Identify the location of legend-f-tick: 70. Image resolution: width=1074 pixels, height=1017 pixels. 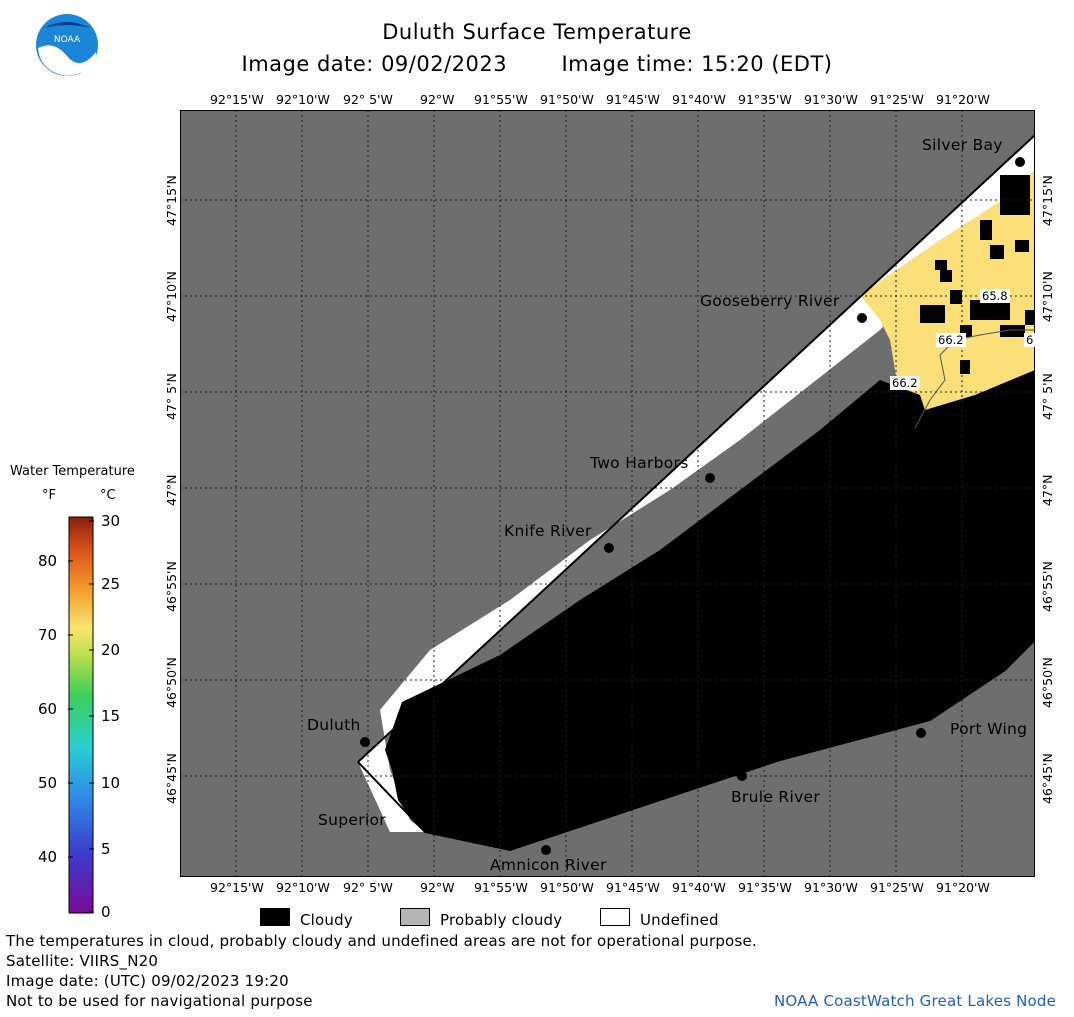
(48, 635).